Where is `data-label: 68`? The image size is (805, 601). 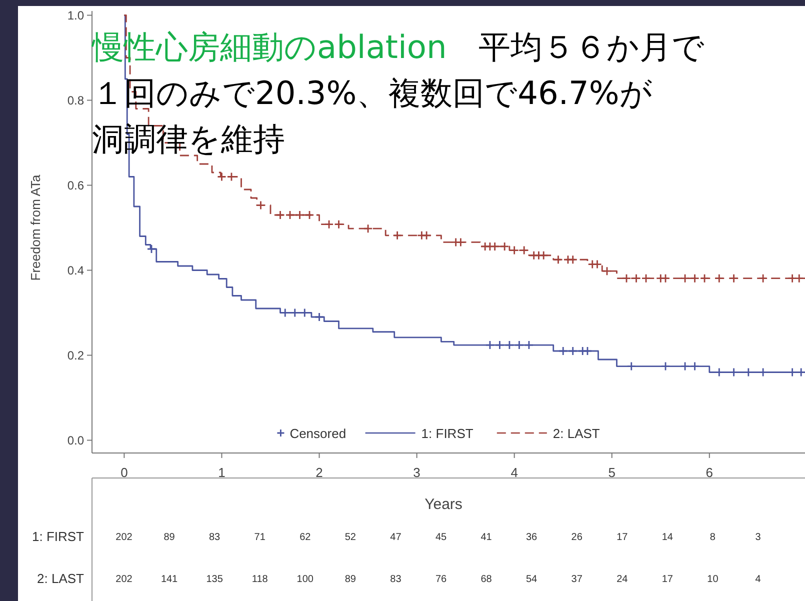
data-label: 68 is located at coordinates (486, 579).